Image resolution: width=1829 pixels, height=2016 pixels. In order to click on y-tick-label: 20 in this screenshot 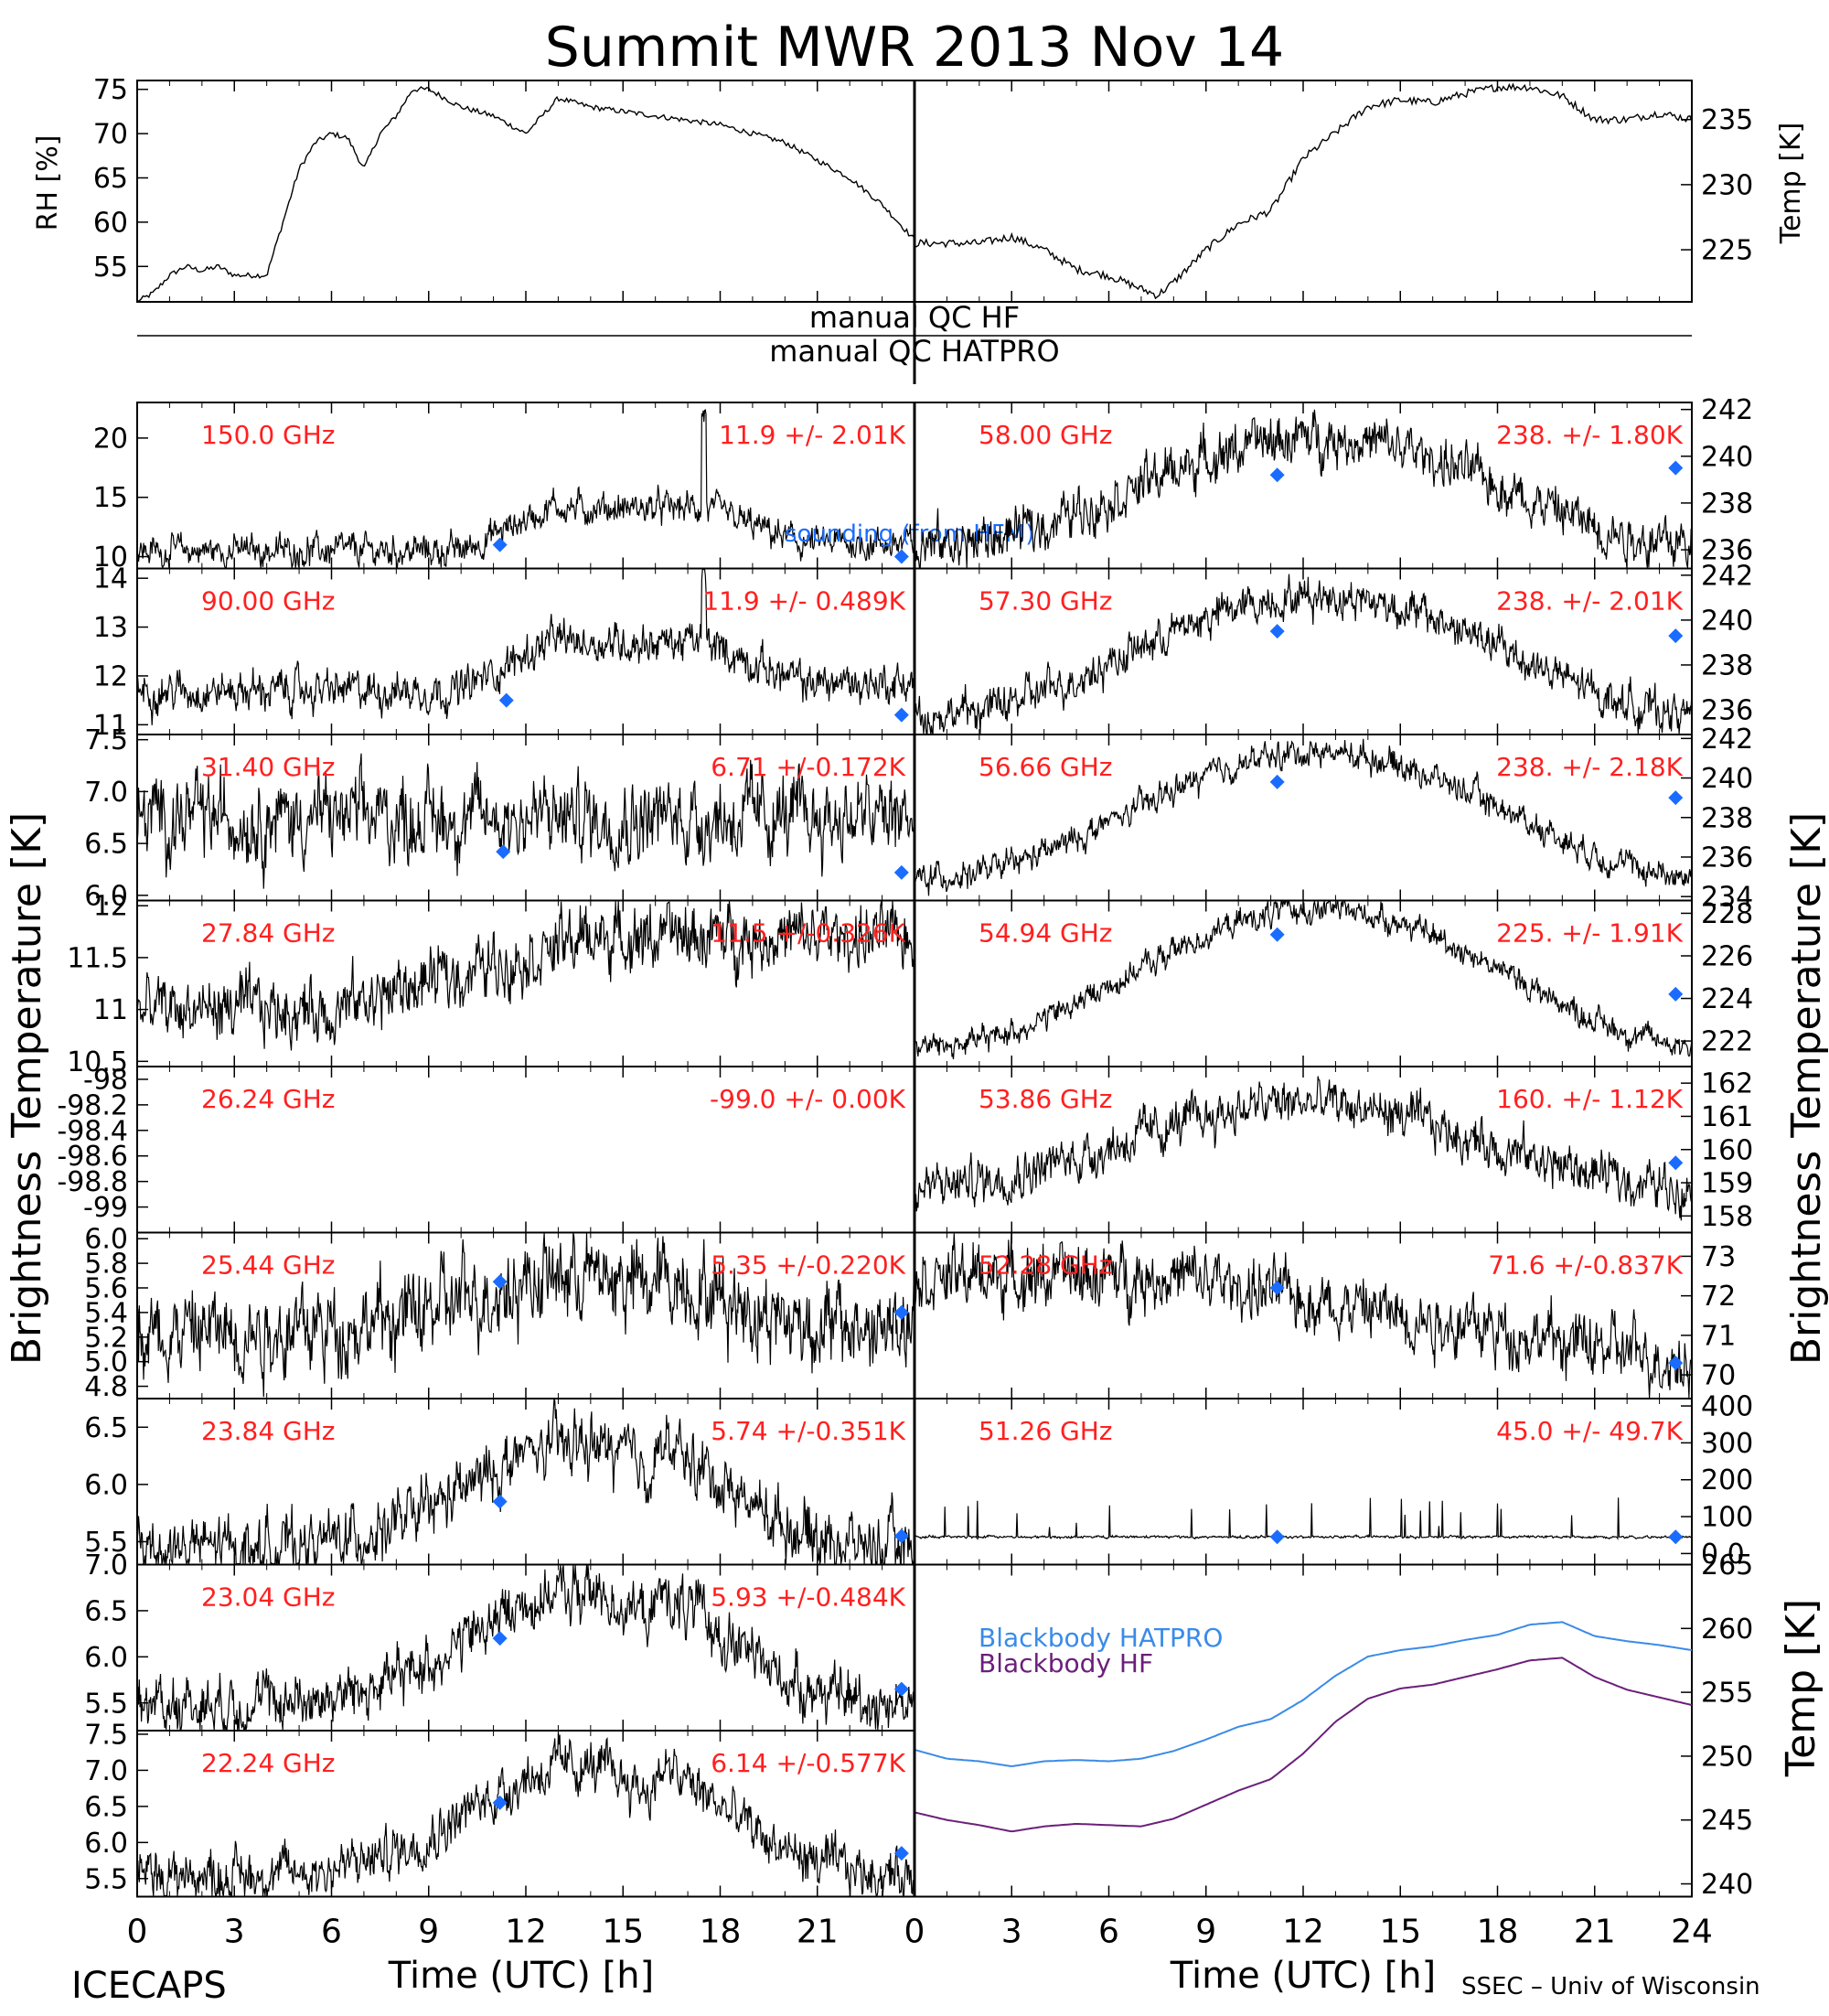, I will do `click(110, 439)`.